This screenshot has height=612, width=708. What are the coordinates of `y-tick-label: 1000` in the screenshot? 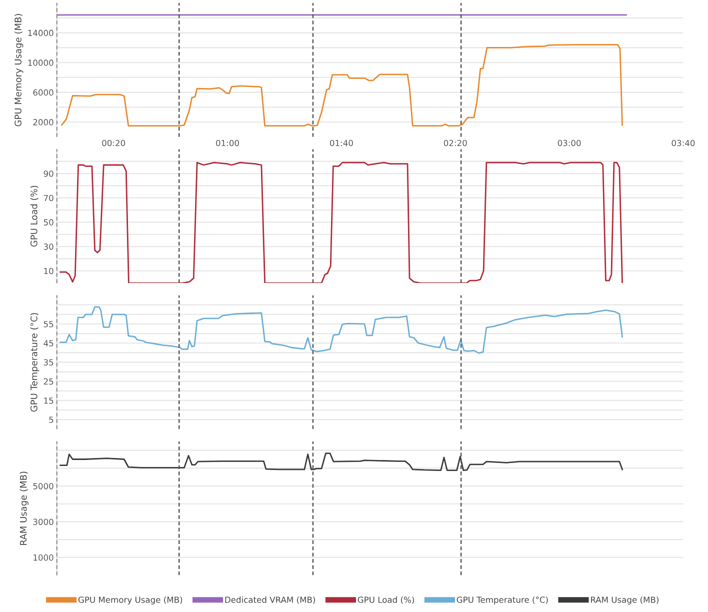 It's located at (44, 557).